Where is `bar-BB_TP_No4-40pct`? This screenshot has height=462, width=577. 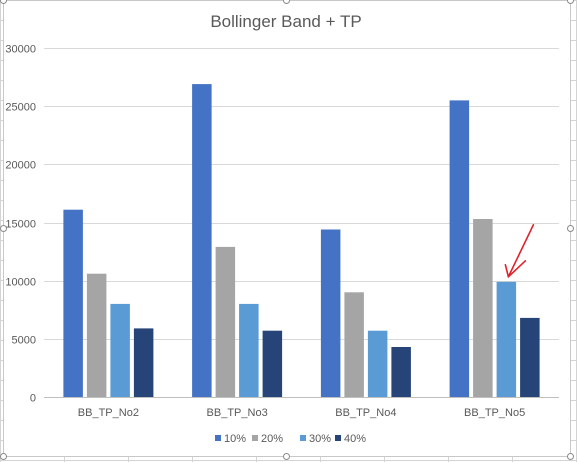 bar-BB_TP_No4-40pct is located at coordinates (401, 372).